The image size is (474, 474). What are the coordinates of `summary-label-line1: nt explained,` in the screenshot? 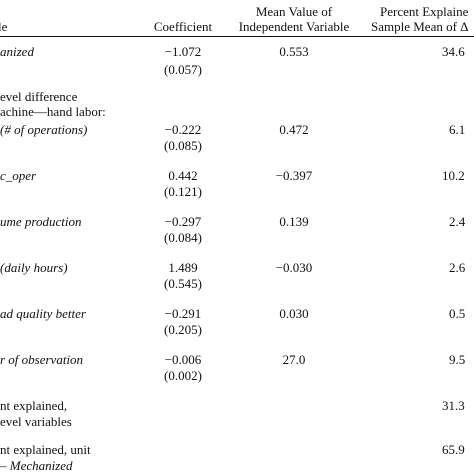 It's located at (34, 405).